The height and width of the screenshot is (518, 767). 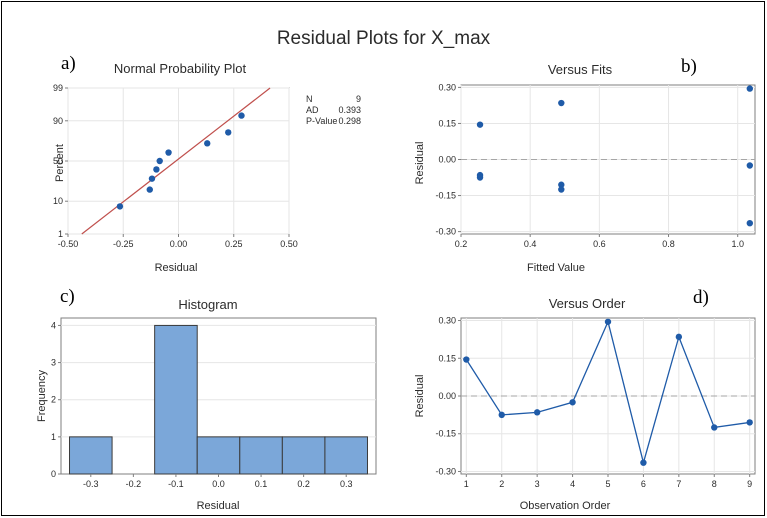 I want to click on npp-xtick-label: 0.25, so click(x=234, y=244).